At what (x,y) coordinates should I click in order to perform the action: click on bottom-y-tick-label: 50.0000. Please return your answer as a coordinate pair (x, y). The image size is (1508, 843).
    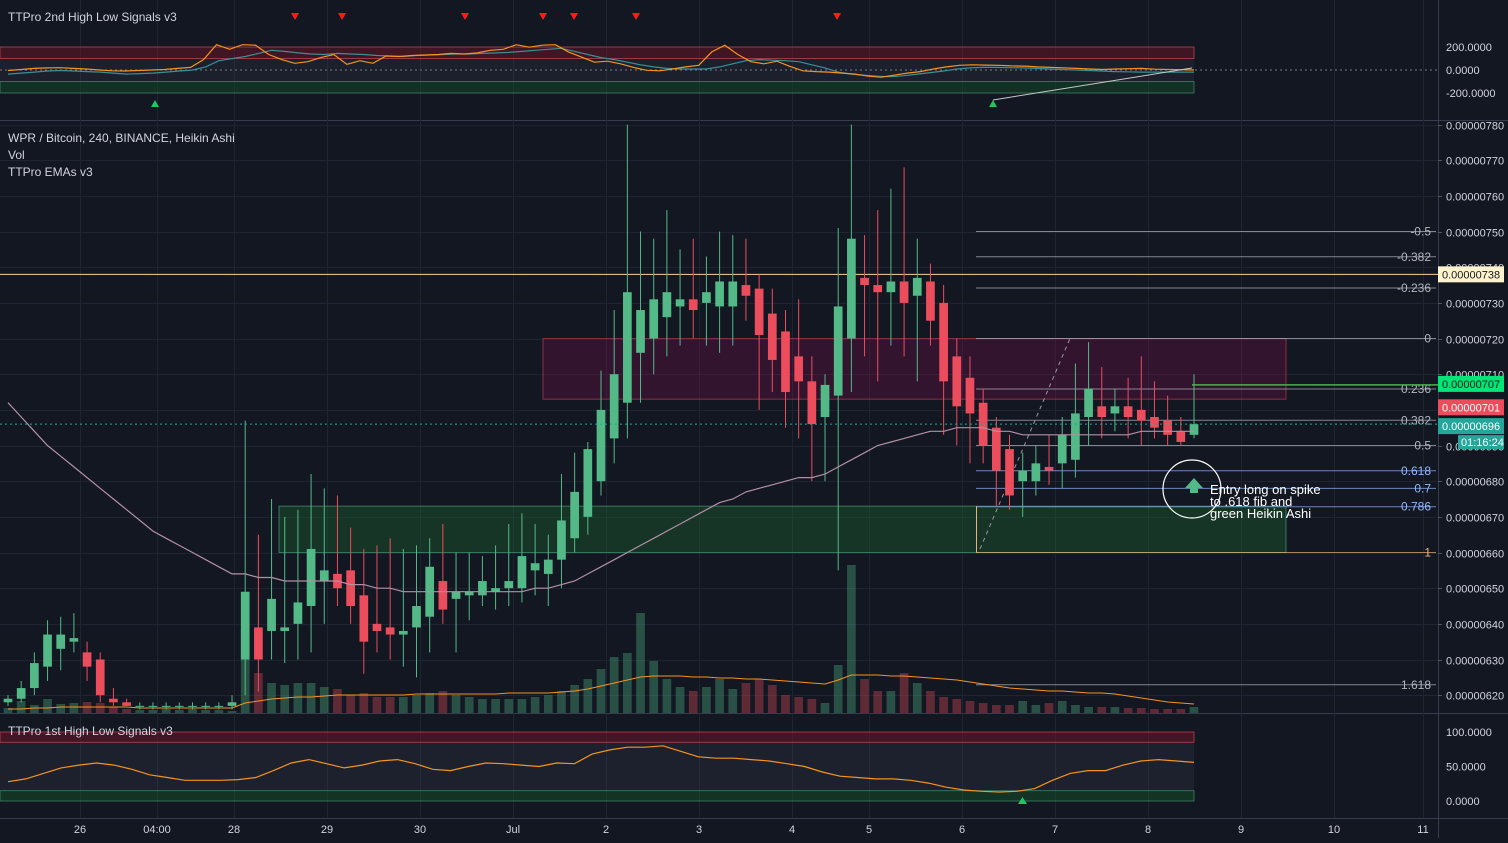
    Looking at the image, I should click on (1466, 768).